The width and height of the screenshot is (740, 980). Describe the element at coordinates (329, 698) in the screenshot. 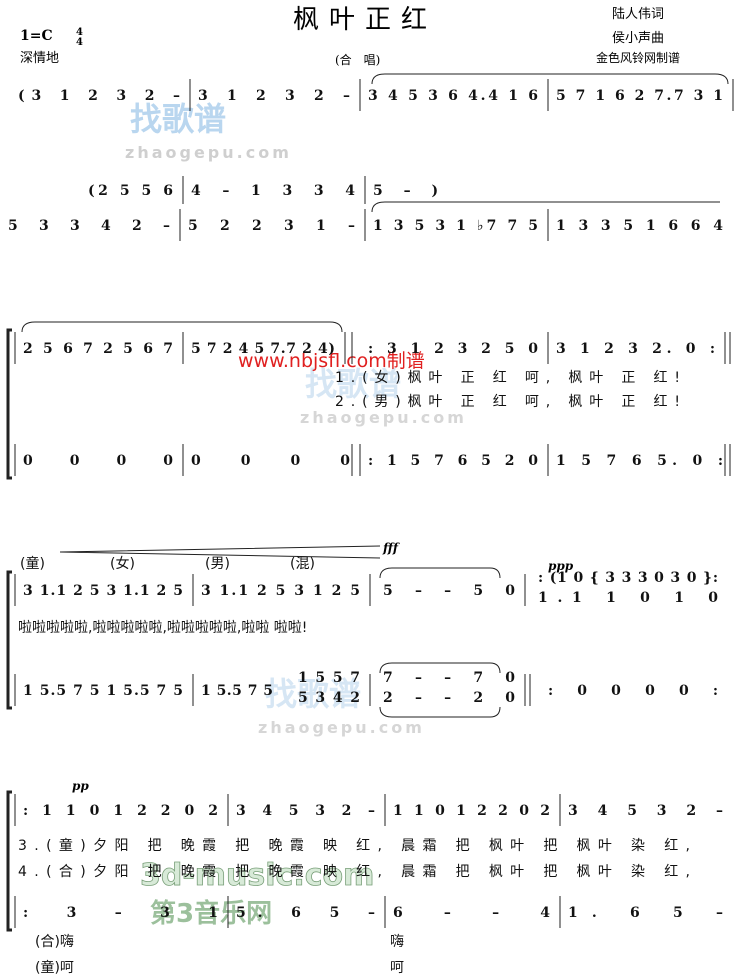

I see `note-group: 5 3 4 2` at that location.